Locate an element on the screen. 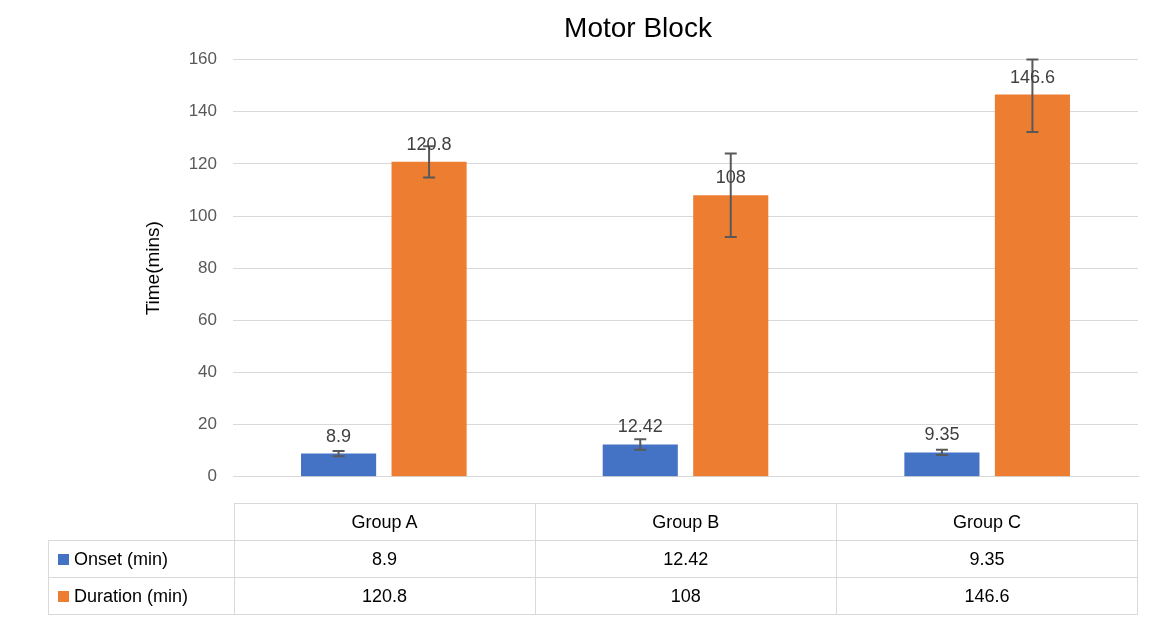  legend-label: Duration (min) is located at coordinates (131, 595).